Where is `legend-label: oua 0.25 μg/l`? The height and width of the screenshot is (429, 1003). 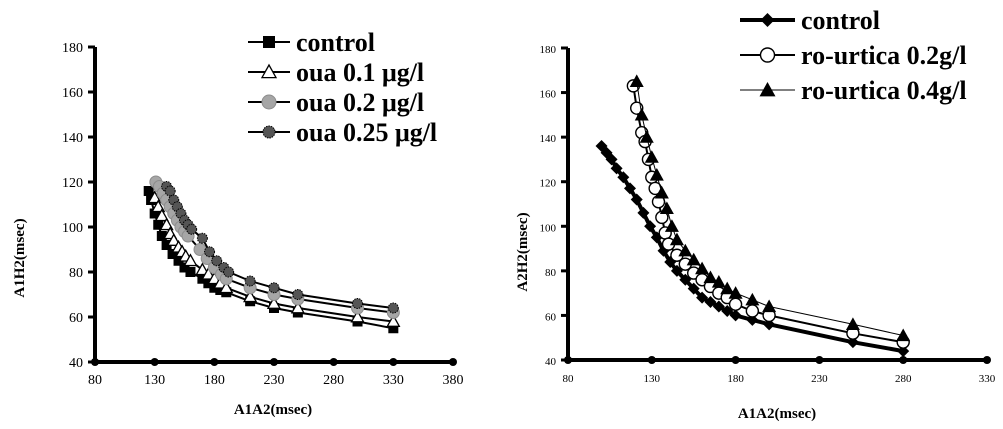 legend-label: oua 0.25 μg/l is located at coordinates (366, 132).